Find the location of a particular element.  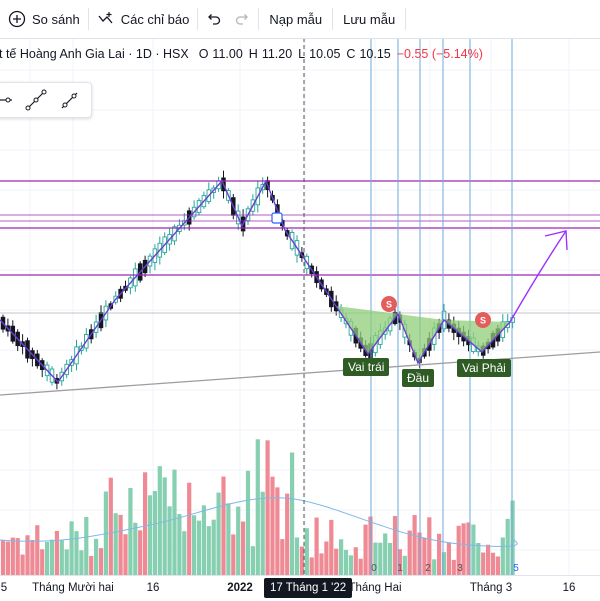

save-template-button: Lưu mẫu is located at coordinates (369, 19).